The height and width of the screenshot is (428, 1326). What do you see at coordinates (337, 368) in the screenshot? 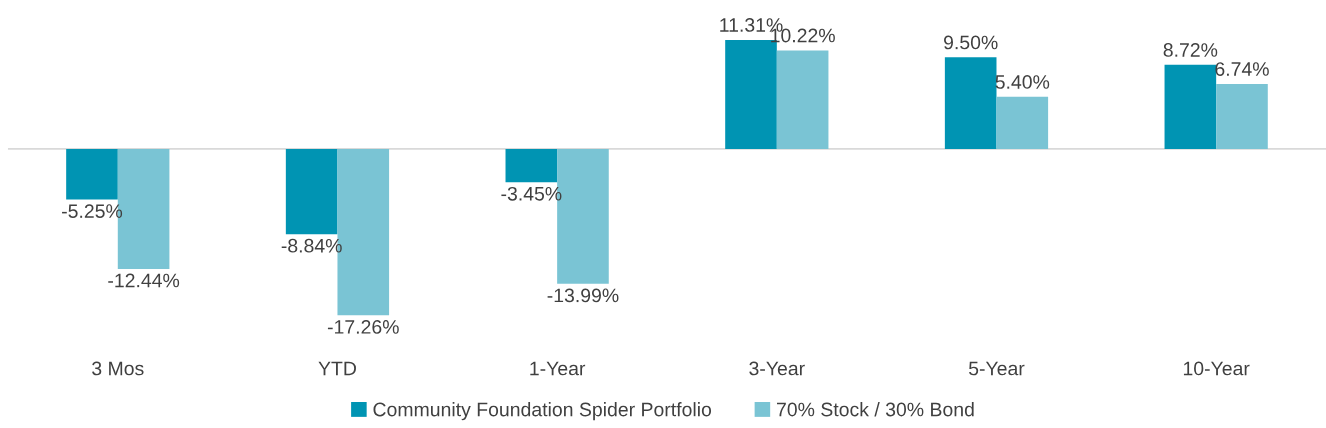
I see `x-tick-label: YTD` at bounding box center [337, 368].